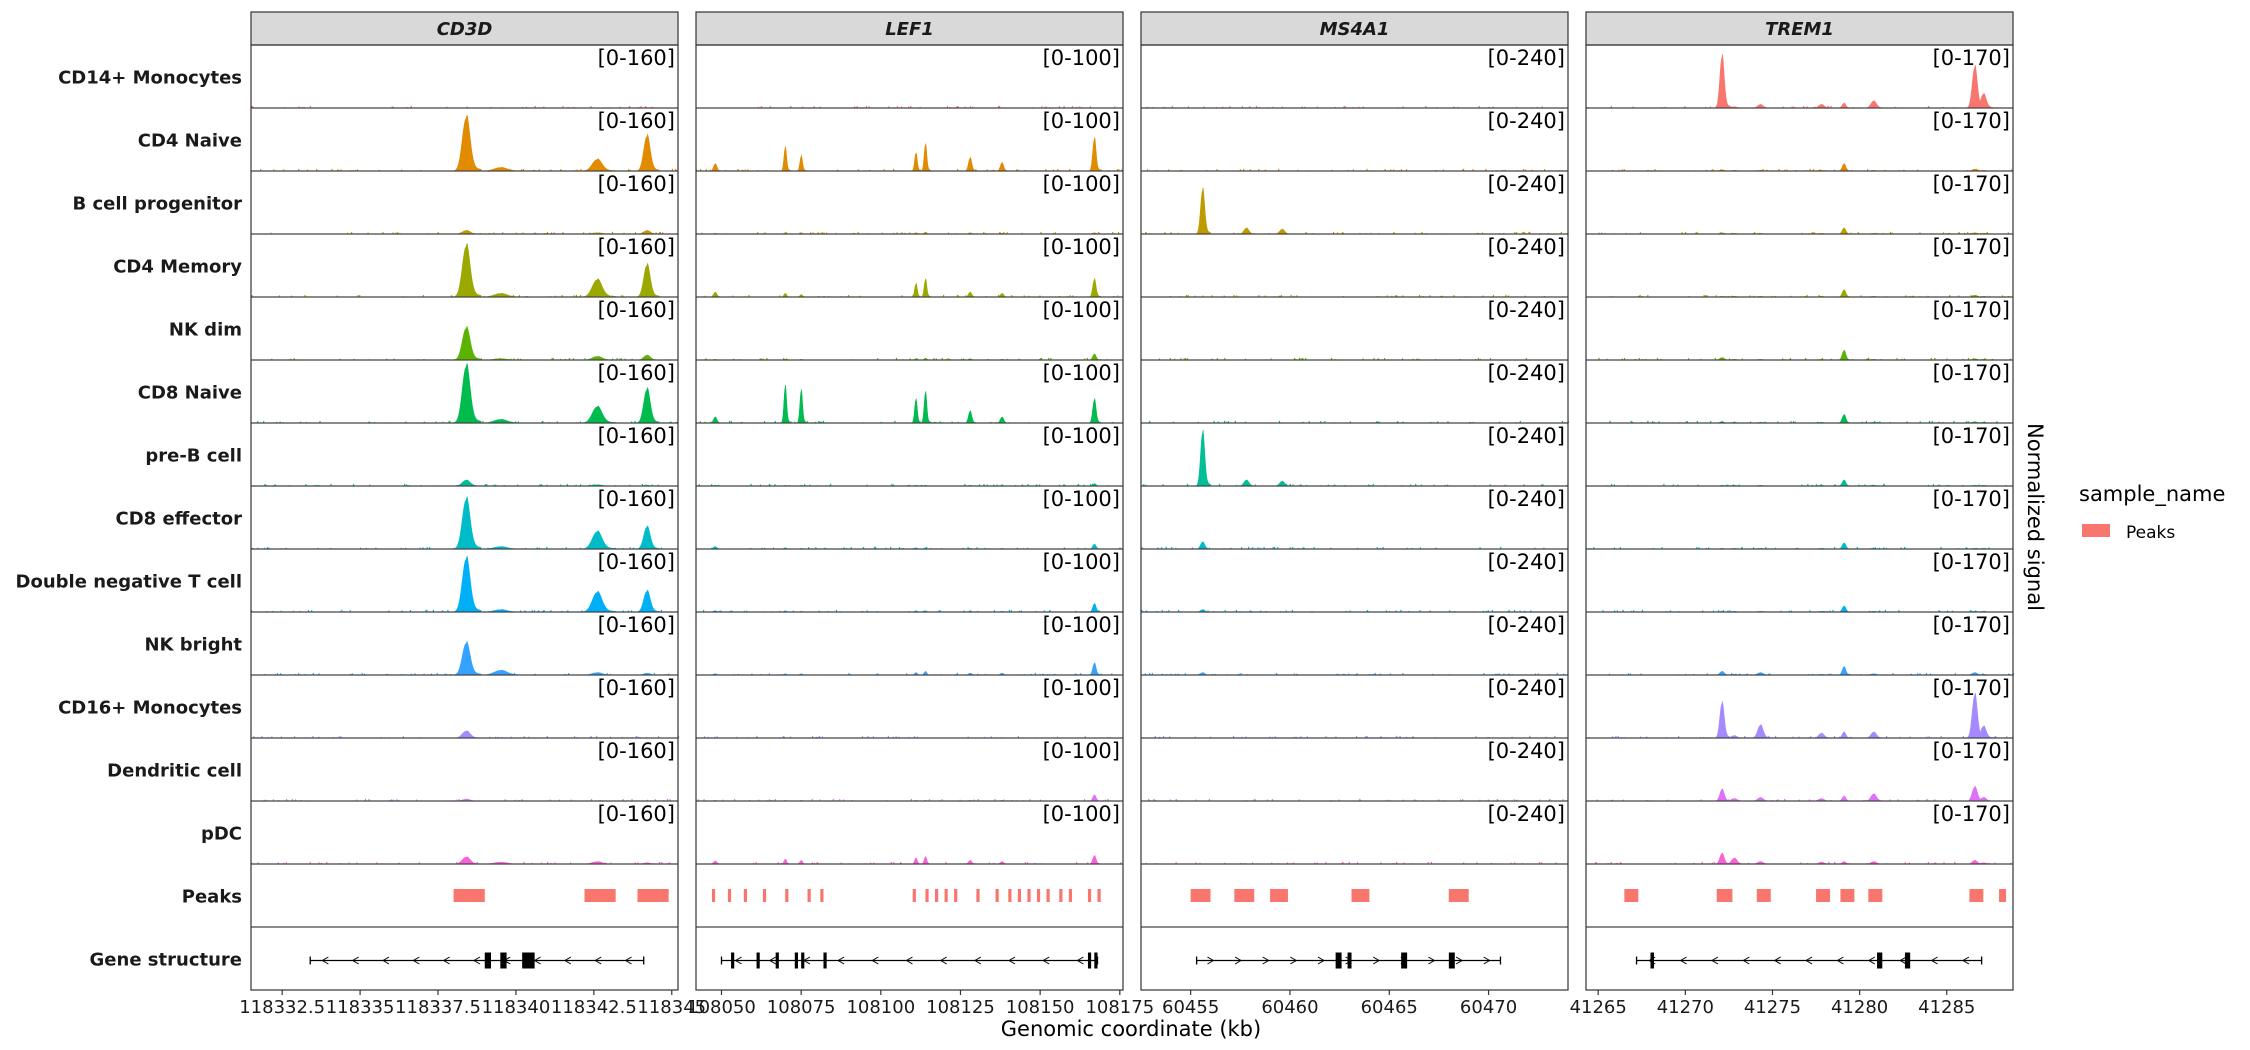 The width and height of the screenshot is (2250, 1050). What do you see at coordinates (909, 707) in the screenshot?
I see `track-cd16-monocytes: [0-100]` at bounding box center [909, 707].